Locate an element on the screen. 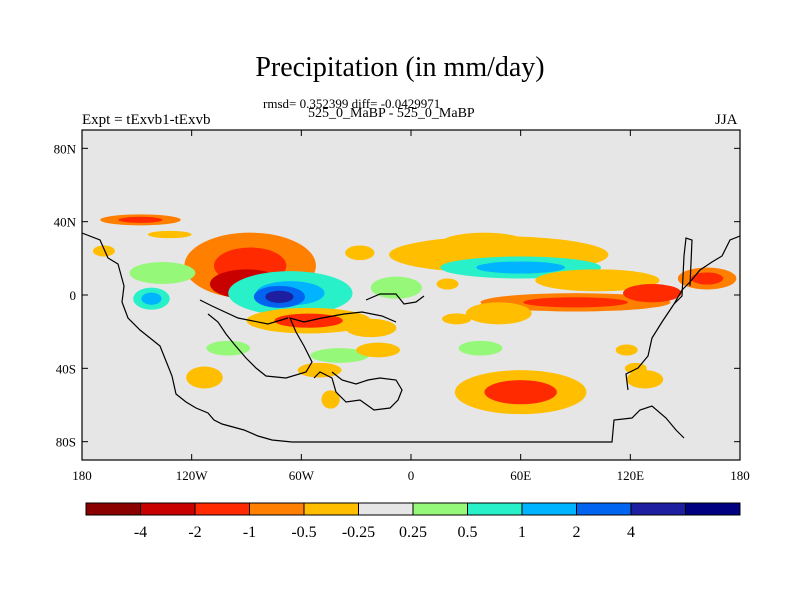  plot-title: Precipitation (in mm/day) is located at coordinates (400, 67).